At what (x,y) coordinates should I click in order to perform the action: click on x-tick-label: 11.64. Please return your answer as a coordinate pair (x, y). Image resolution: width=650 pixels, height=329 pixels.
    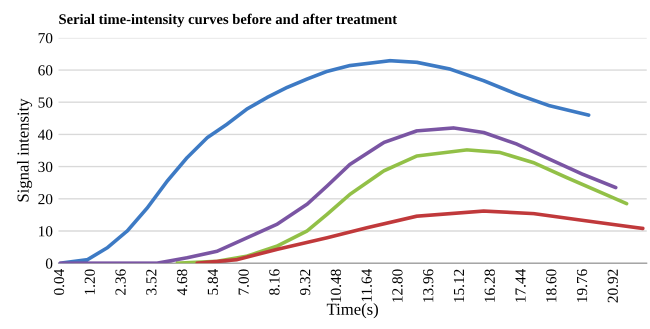
    Looking at the image, I should click on (367, 285).